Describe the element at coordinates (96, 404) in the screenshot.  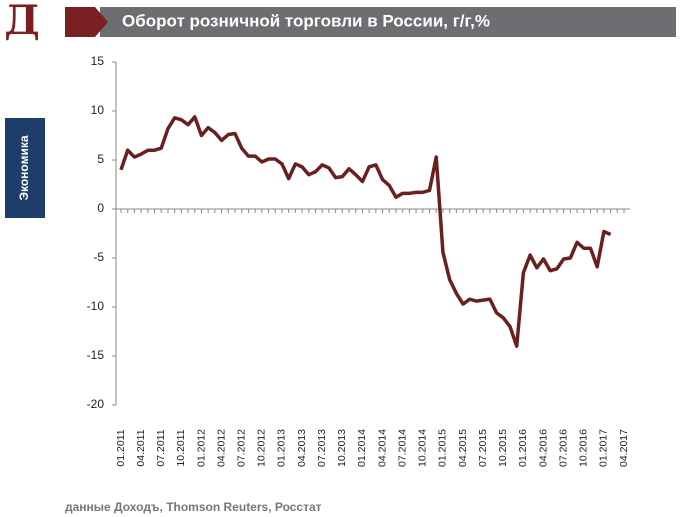
I see `y-tick-label: -20` at that location.